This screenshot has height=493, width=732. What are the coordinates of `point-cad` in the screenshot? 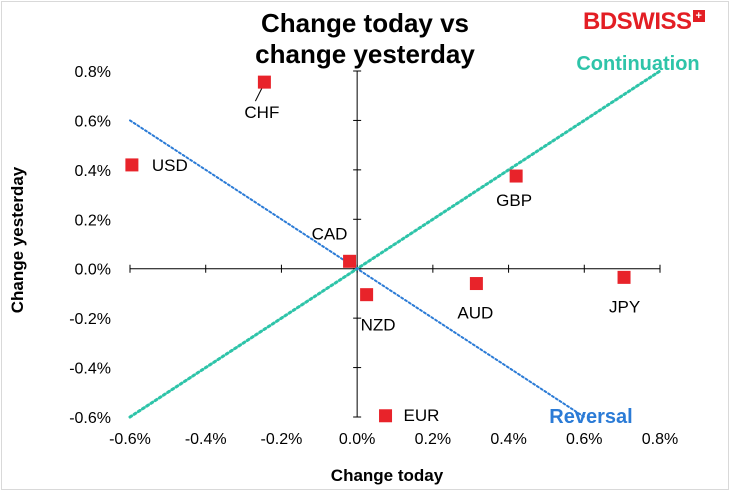 It's located at (350, 261).